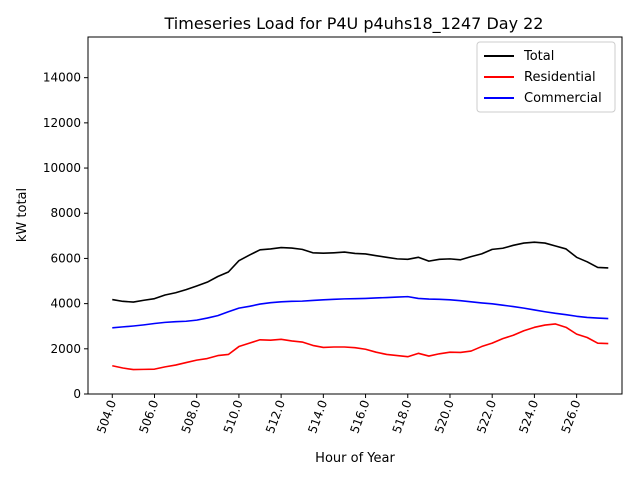  What do you see at coordinates (22, 215) in the screenshot?
I see `y-axis-label: kW total` at bounding box center [22, 215].